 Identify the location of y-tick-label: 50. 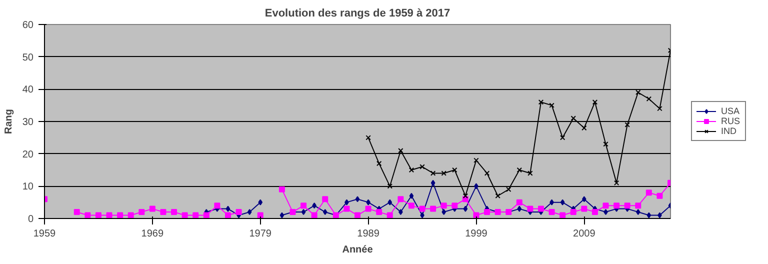
(28, 58).